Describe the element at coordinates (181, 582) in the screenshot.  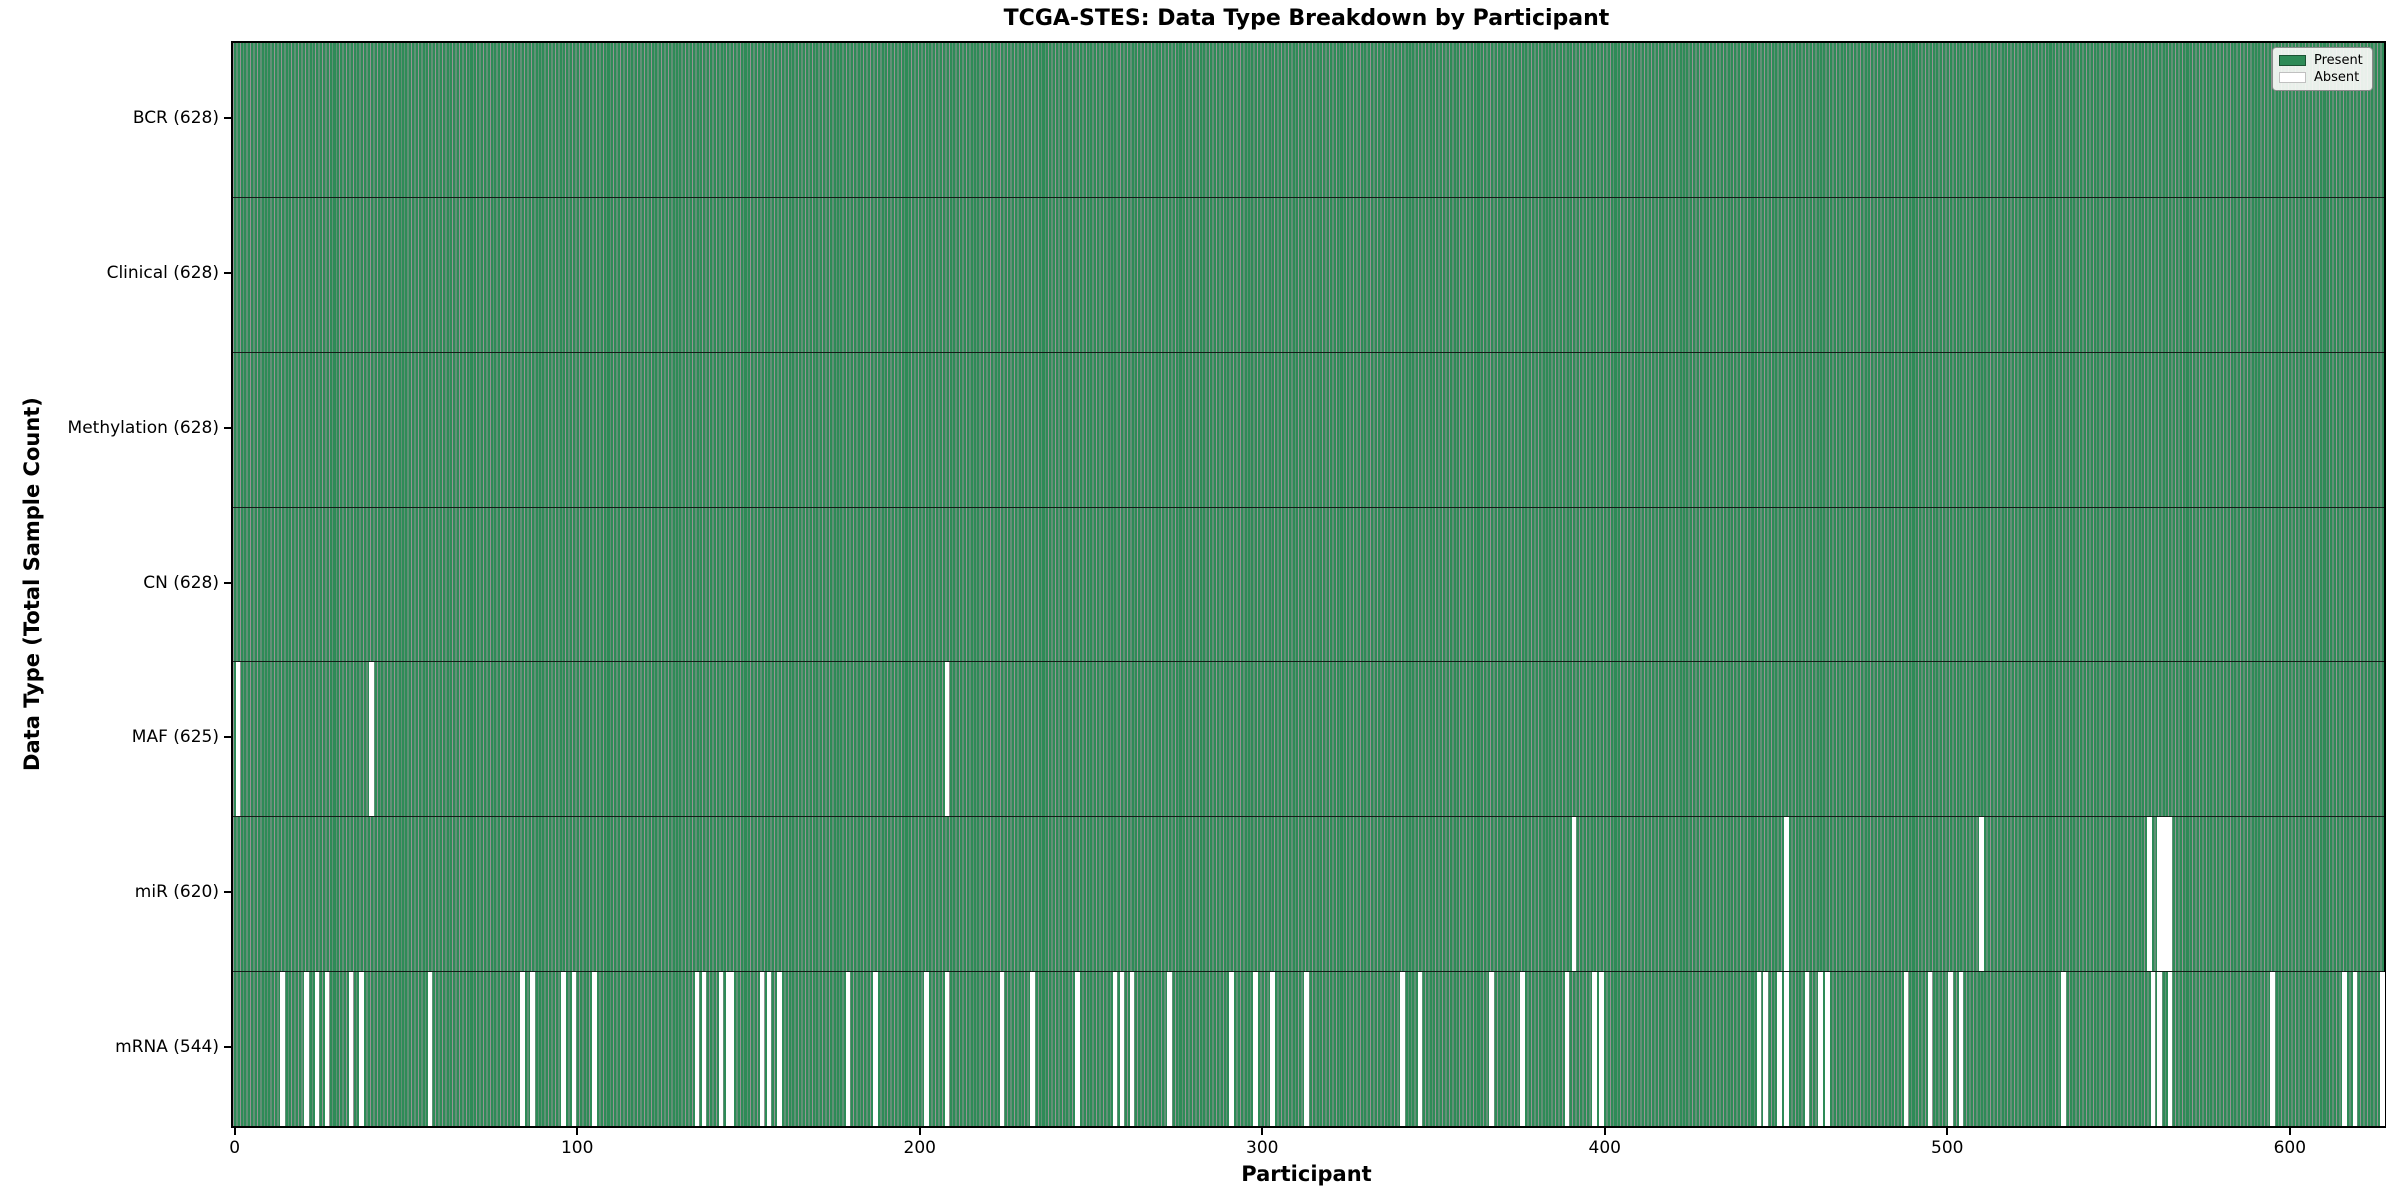
I see `ytick-label-cn: CN (628)` at that location.